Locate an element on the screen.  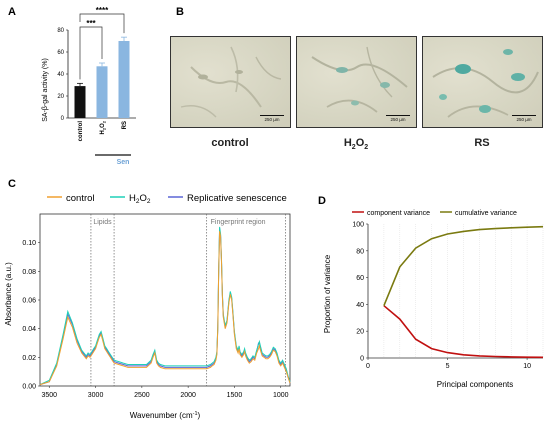
panel-a-significance: ******* is located at coordinates (102, 43).